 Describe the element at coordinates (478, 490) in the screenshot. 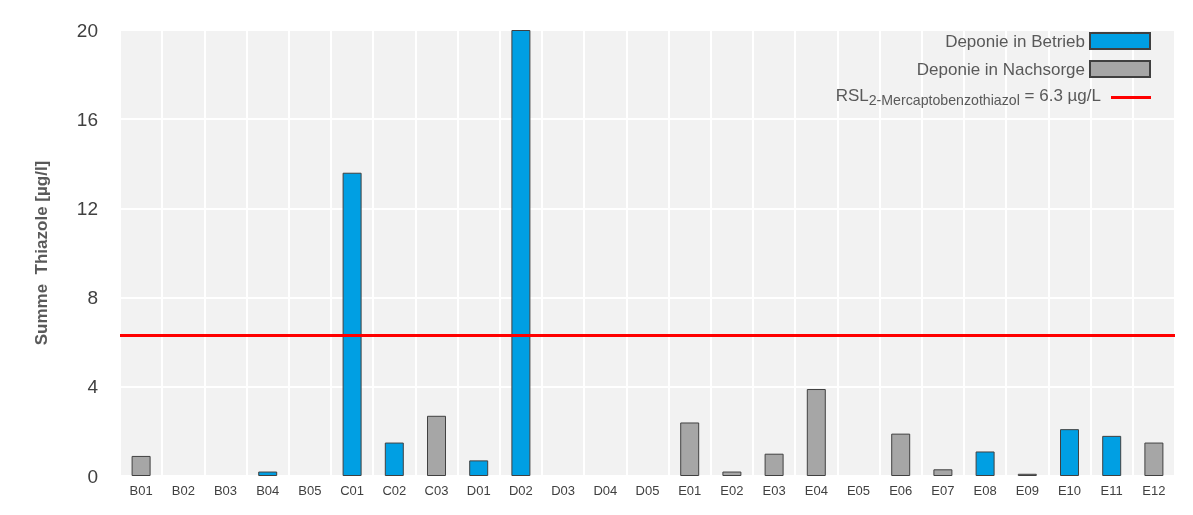

I see `x-tick-label: D01` at that location.